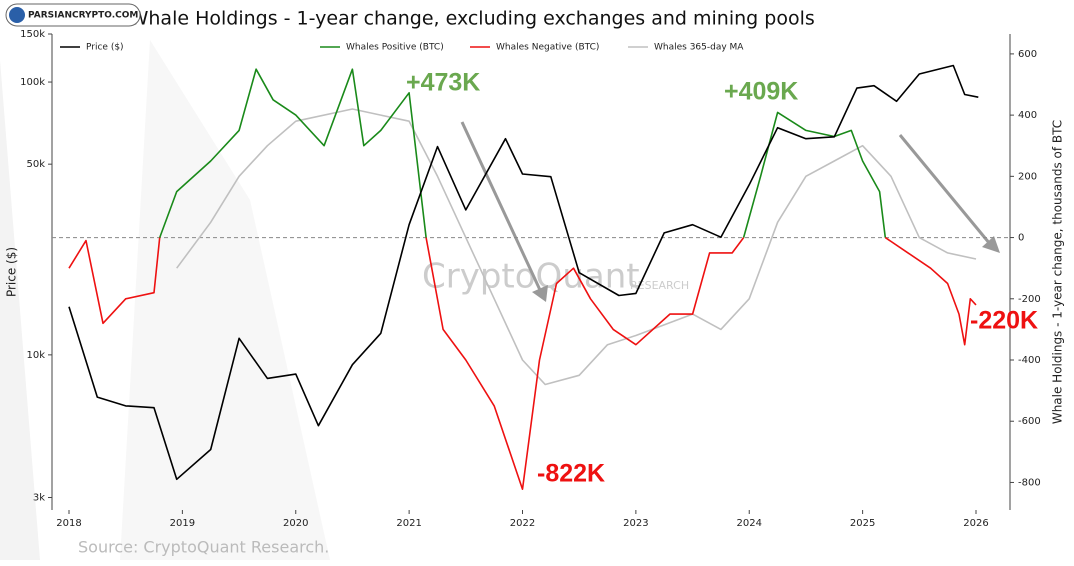 The height and width of the screenshot is (566, 1074). Describe the element at coordinates (1029, 482) in the screenshot. I see `y2-tick-label: -800` at that location.